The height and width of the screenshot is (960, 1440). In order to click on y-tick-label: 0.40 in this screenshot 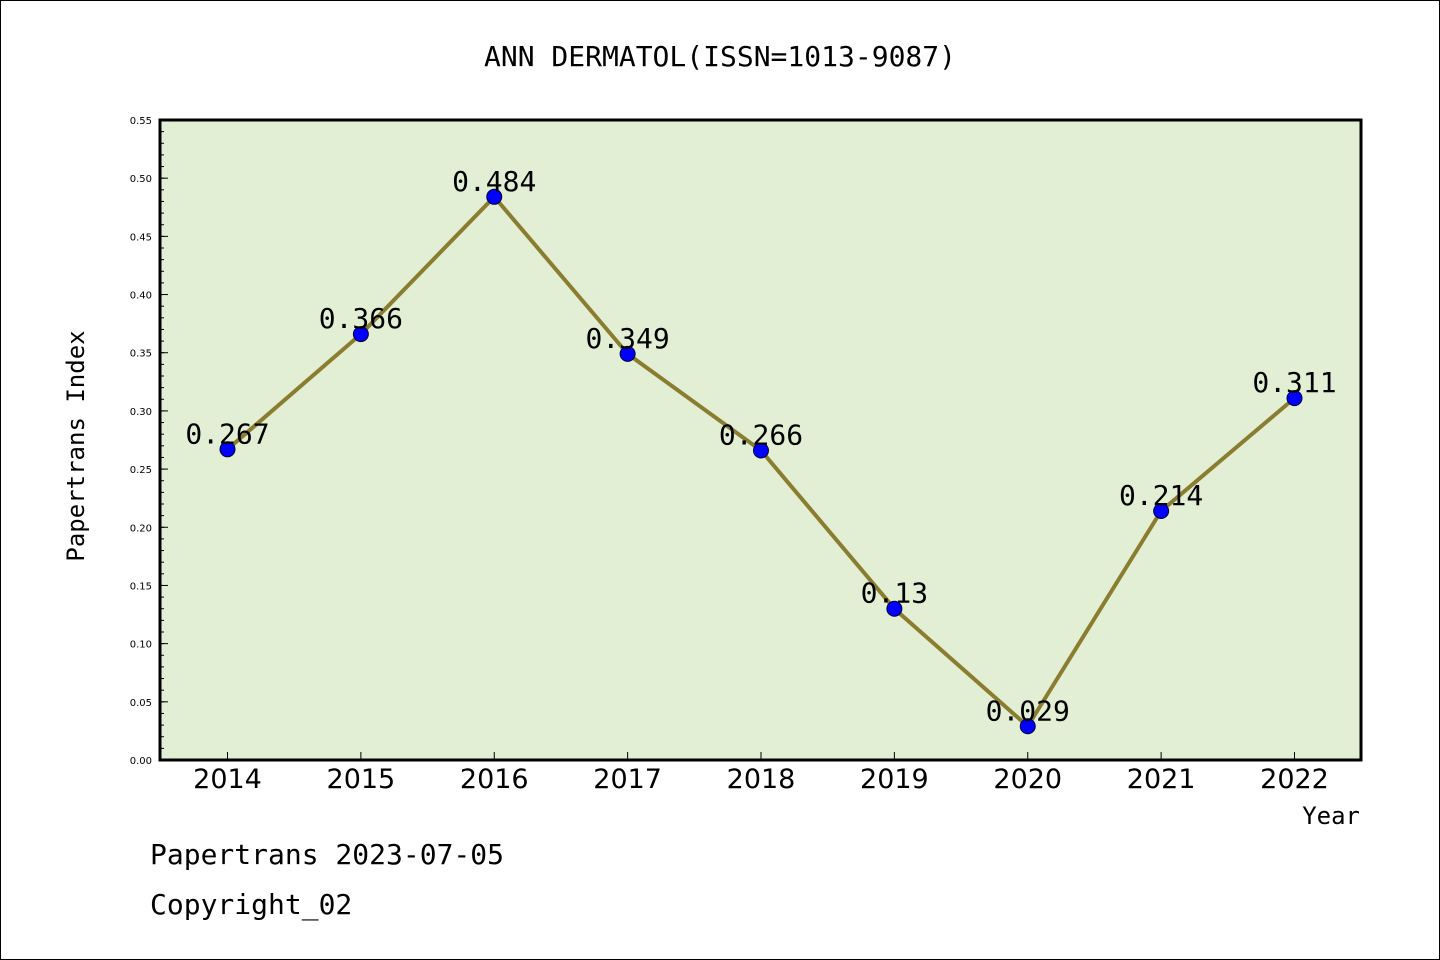, I will do `click(141, 296)`.